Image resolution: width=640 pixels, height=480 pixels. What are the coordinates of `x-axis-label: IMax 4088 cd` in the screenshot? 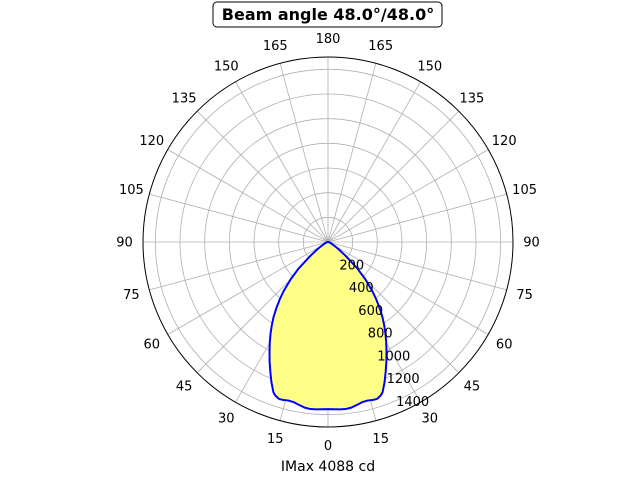 It's located at (328, 467).